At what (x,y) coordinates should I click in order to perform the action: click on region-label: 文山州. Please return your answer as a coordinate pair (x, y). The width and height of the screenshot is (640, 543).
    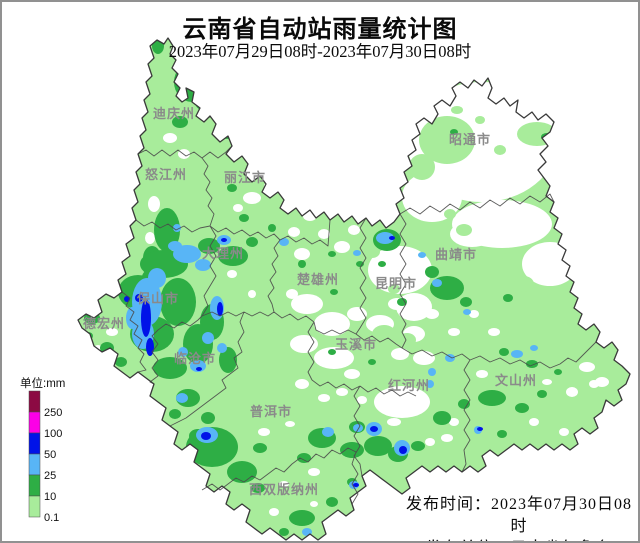
    Looking at the image, I should click on (516, 380).